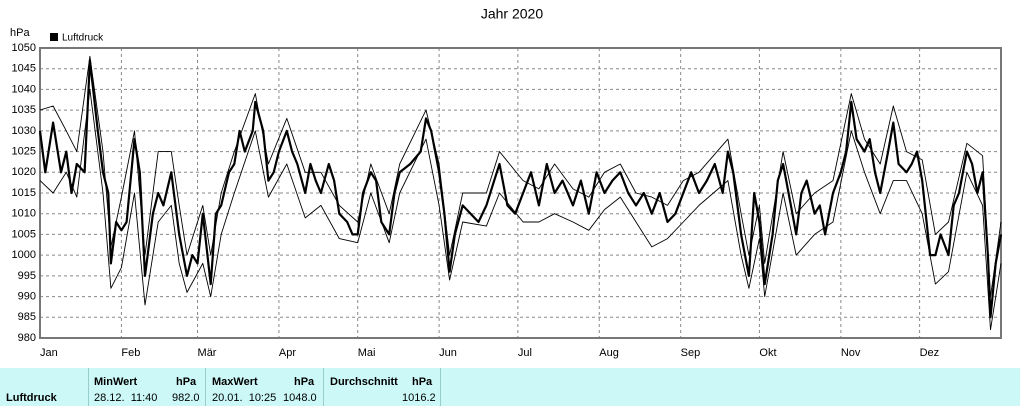 The height and width of the screenshot is (406, 1024). I want to click on y-tick-label: 1015, so click(24, 193).